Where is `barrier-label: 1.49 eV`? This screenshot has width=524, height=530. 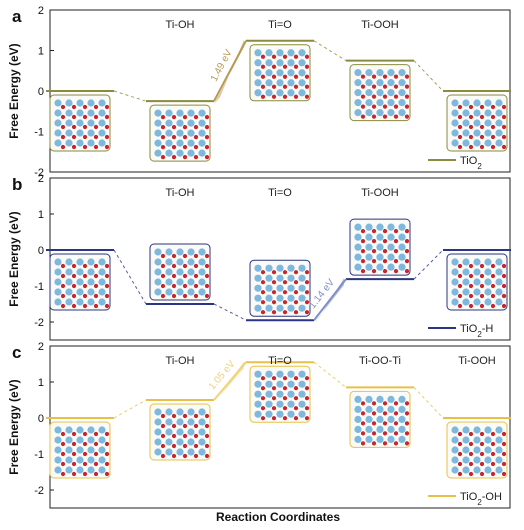 barrier-label: 1.49 eV is located at coordinates (222, 66).